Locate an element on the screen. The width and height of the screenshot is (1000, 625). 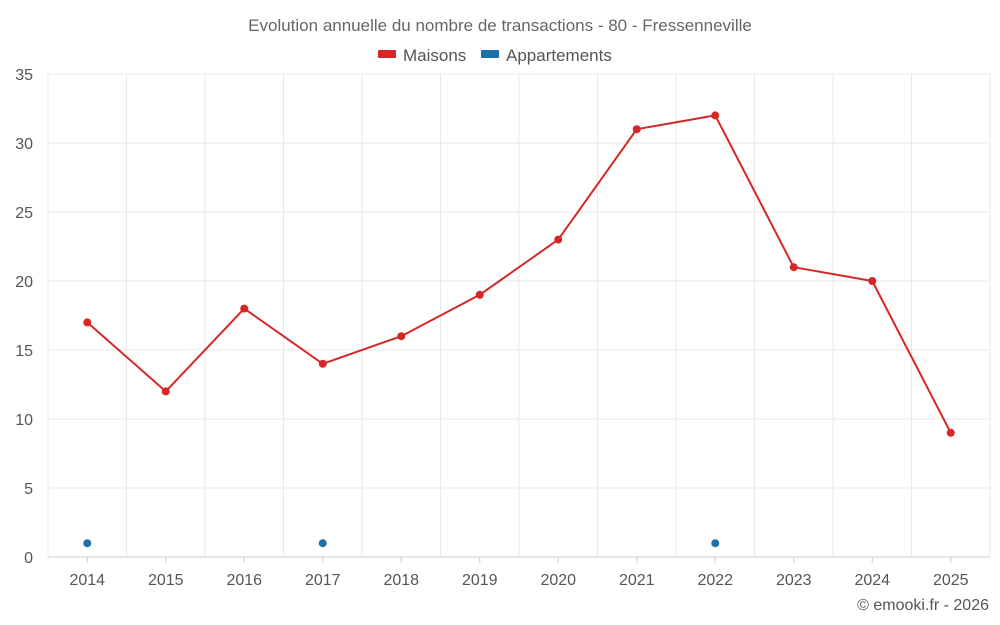
y-tick-label: 20 is located at coordinates (24, 282).